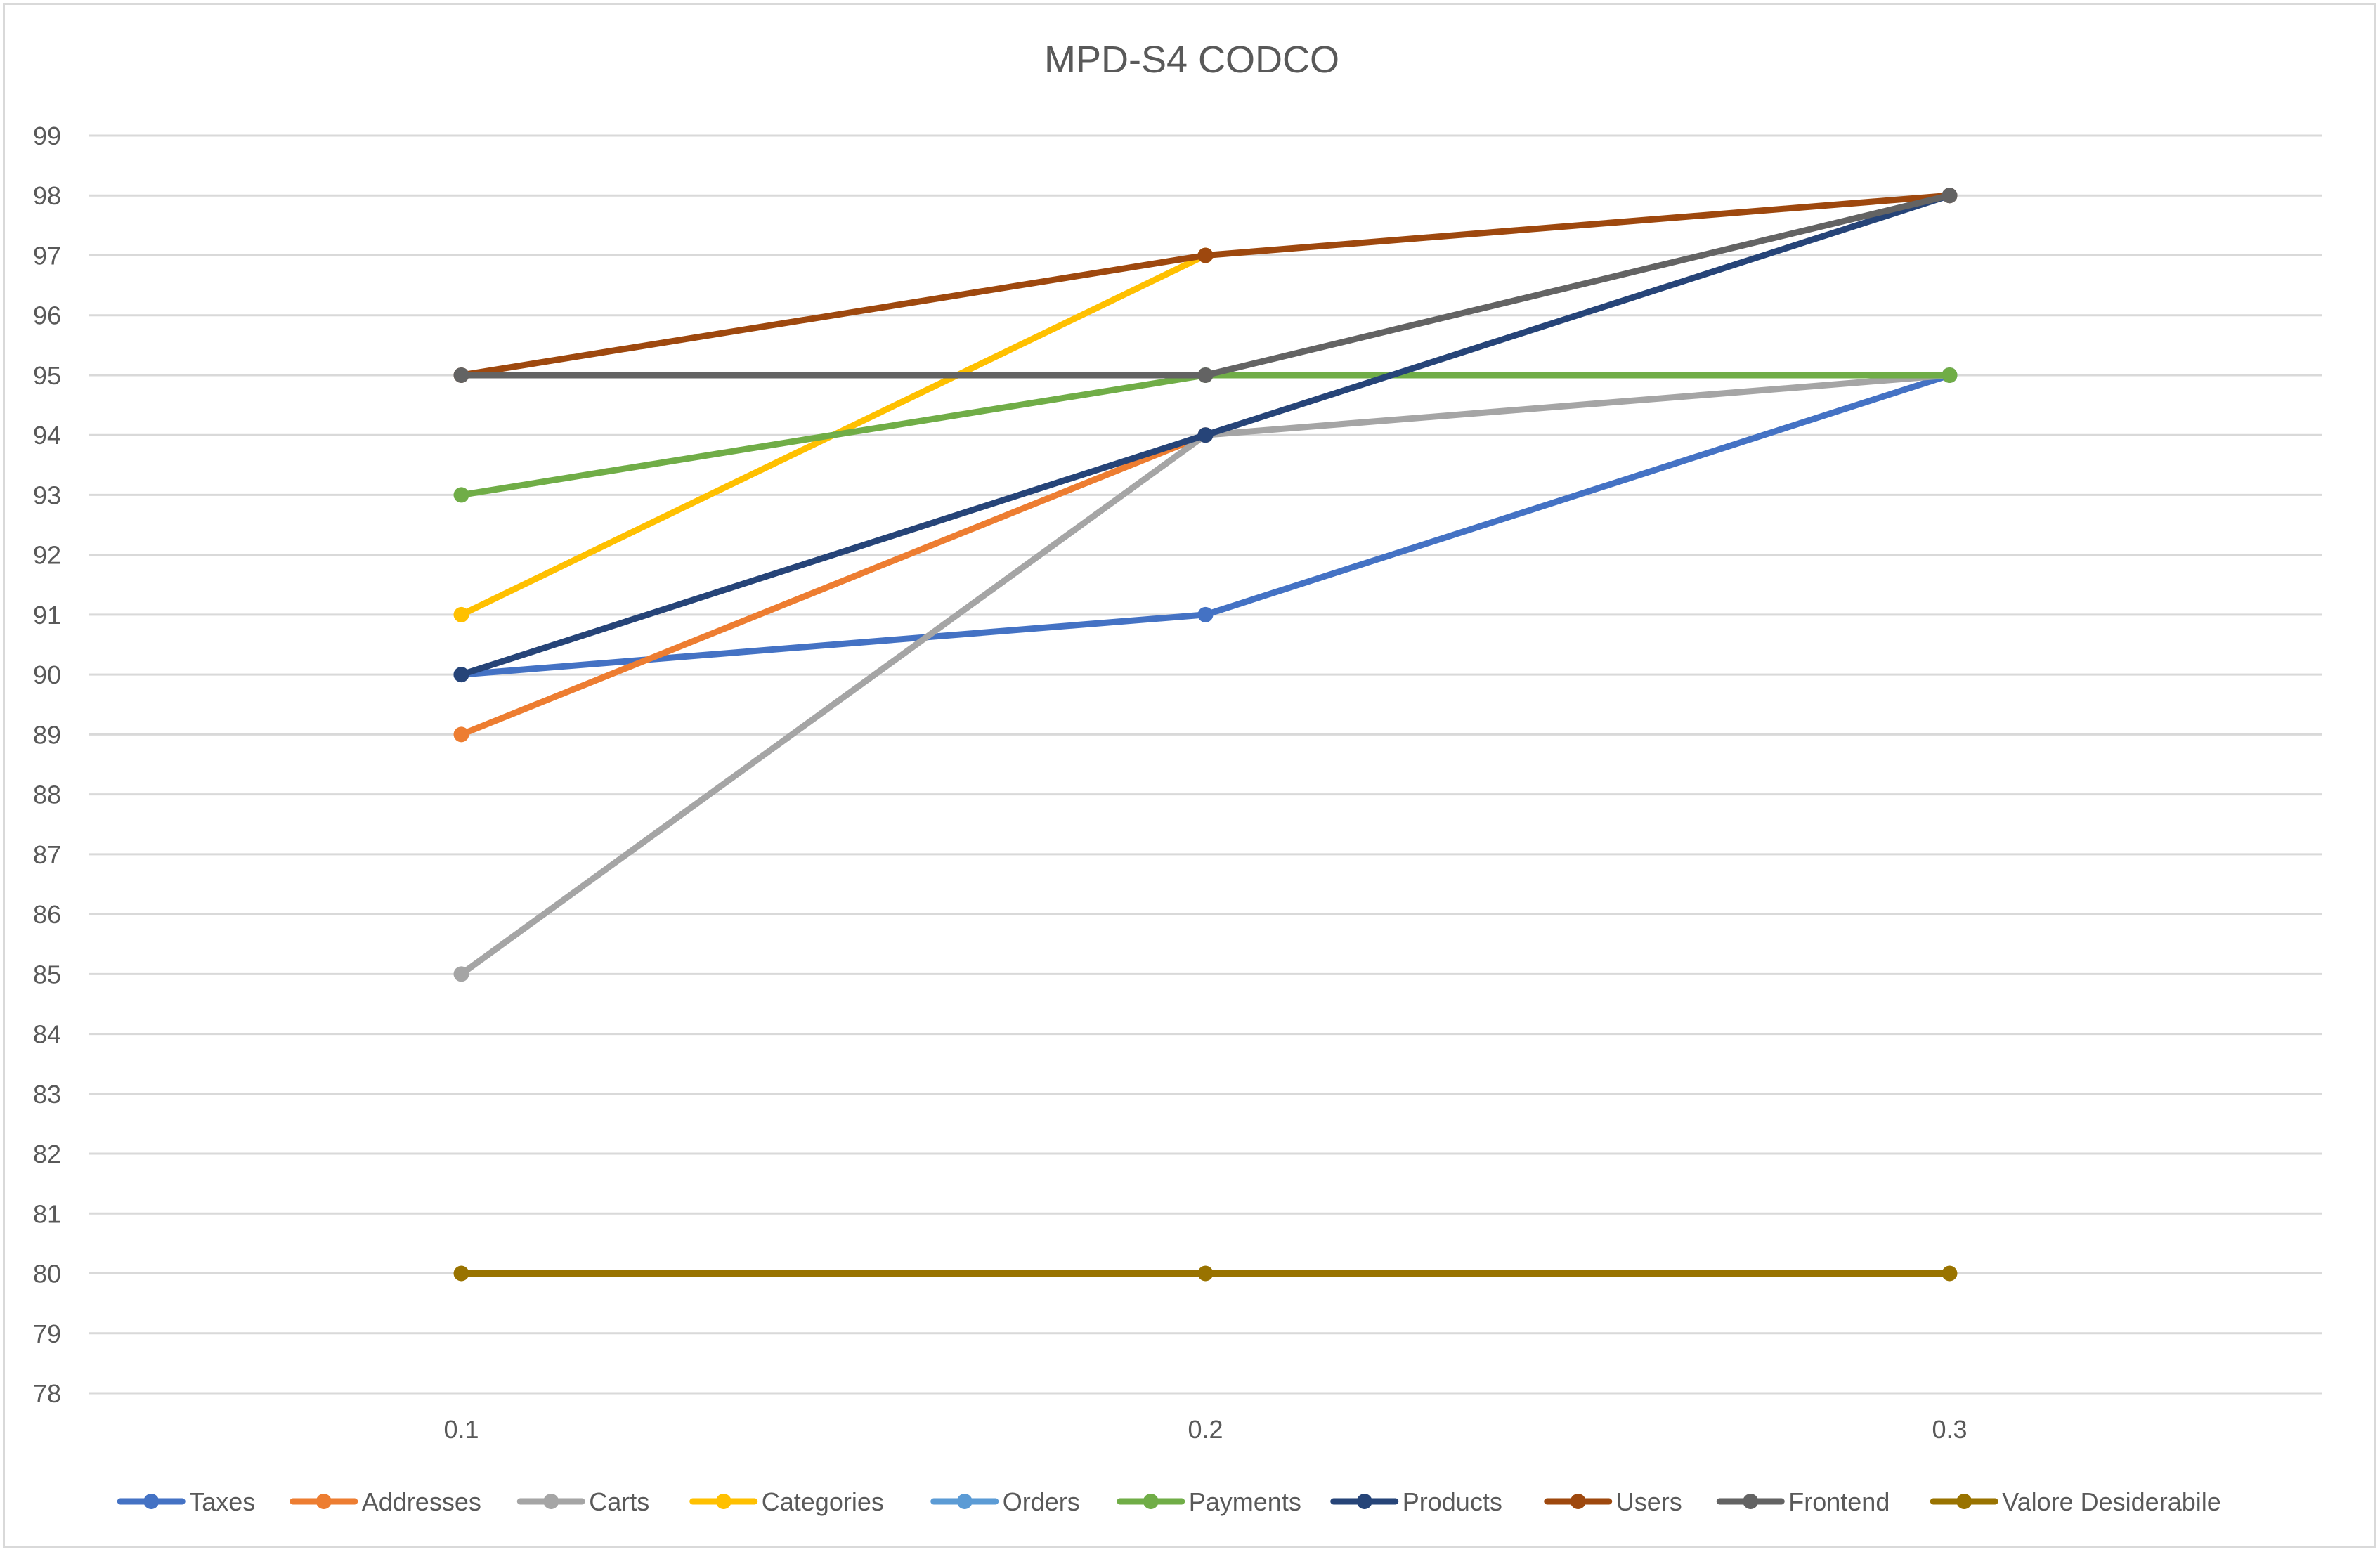  I want to click on y-tick-label: 98, so click(47, 196).